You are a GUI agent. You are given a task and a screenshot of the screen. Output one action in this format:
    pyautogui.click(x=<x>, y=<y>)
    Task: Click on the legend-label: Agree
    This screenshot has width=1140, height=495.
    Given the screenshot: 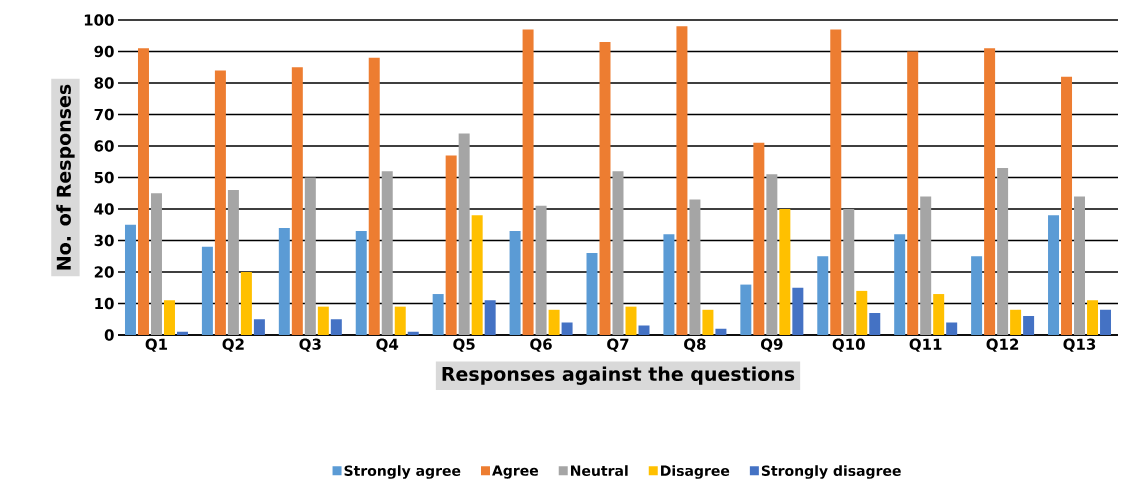 What is the action you would take?
    pyautogui.click(x=515, y=472)
    